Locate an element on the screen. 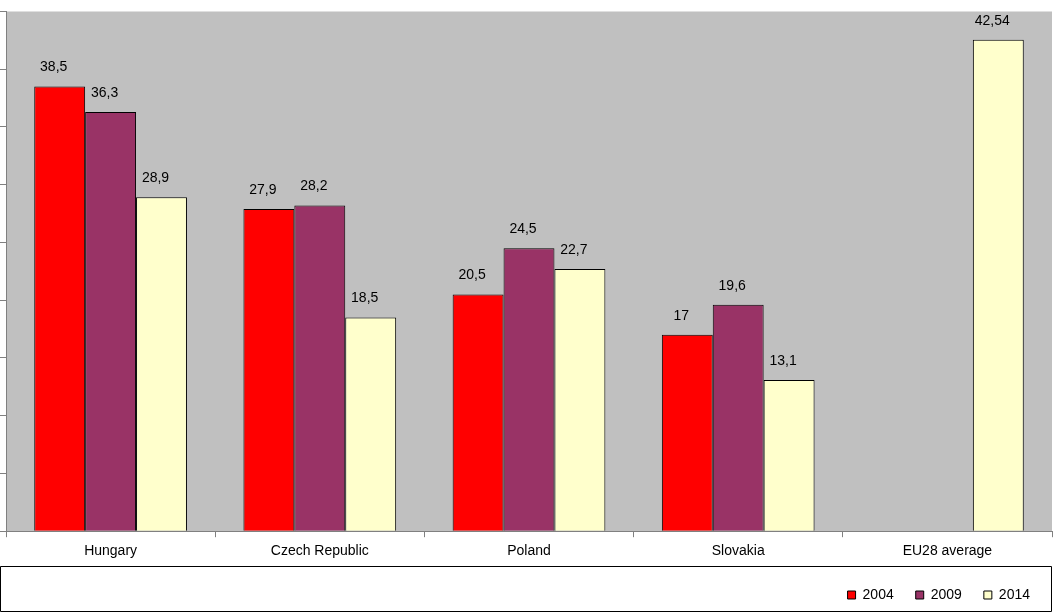 The width and height of the screenshot is (1054, 614). x-tick-label: Hungary is located at coordinates (111, 550).